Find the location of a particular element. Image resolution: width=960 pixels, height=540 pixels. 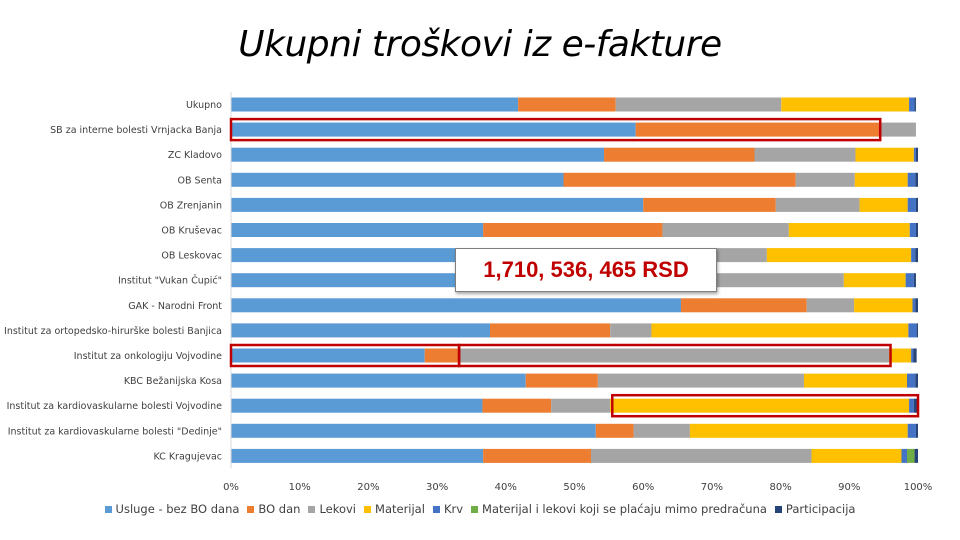

legend-item: Usluge - bez BO dana is located at coordinates (172, 509).